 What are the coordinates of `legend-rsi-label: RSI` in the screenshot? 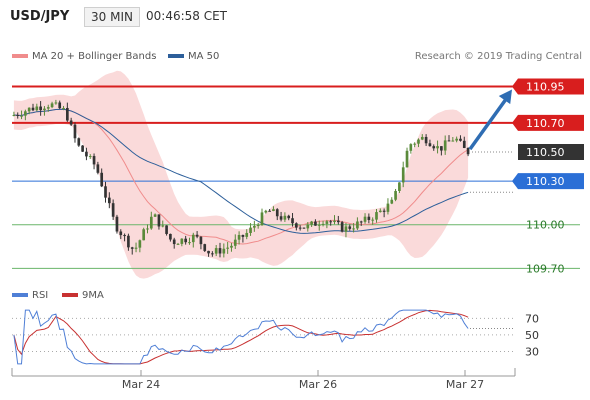 It's located at (40, 295).